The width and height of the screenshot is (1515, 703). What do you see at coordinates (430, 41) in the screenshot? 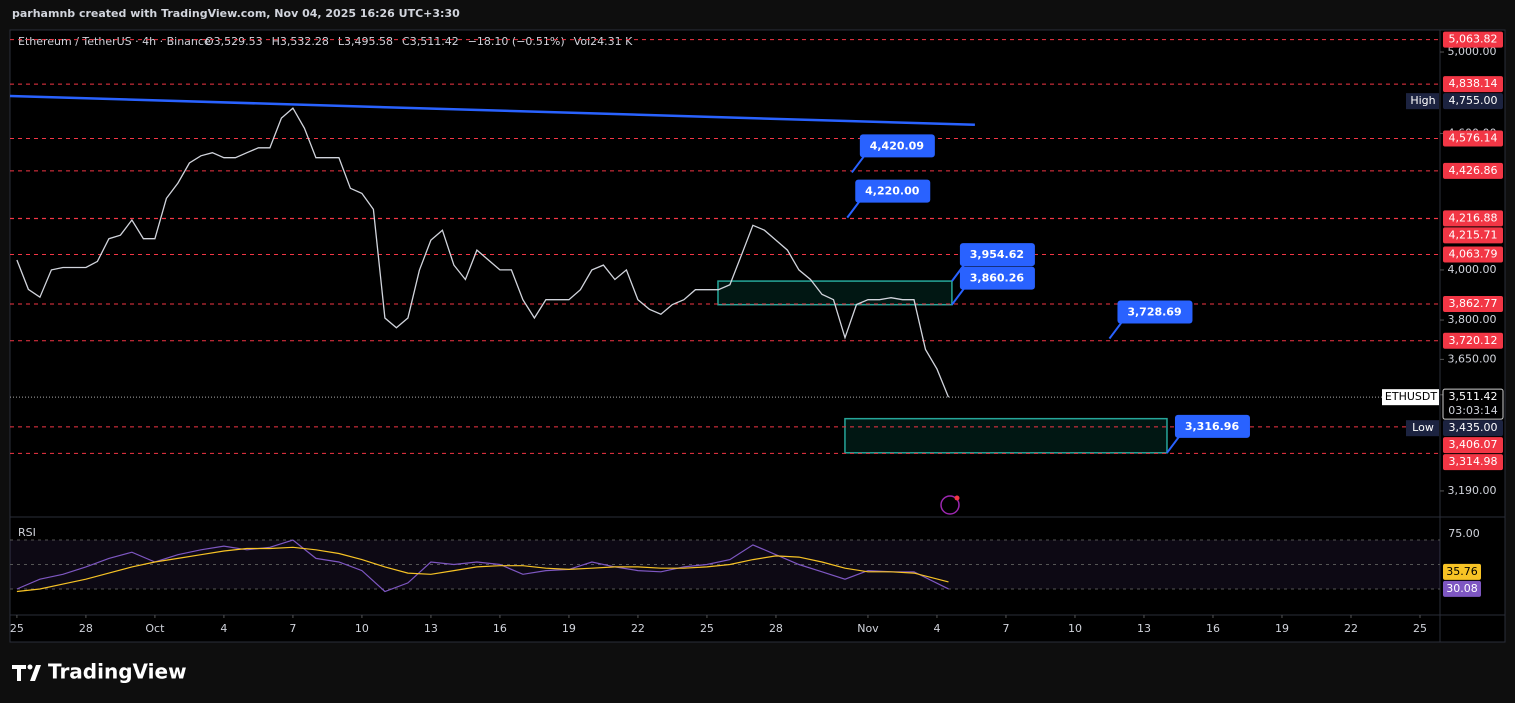
I see `ohlc-value: C3,511.42` at bounding box center [430, 41].